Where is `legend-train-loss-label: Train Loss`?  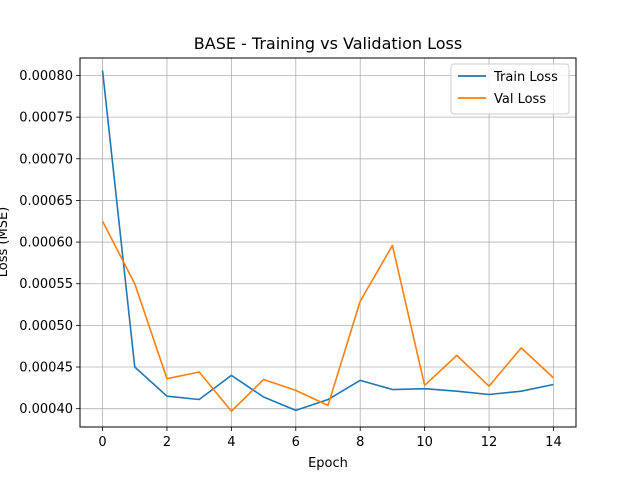
legend-train-loss-label: Train Loss is located at coordinates (525, 77).